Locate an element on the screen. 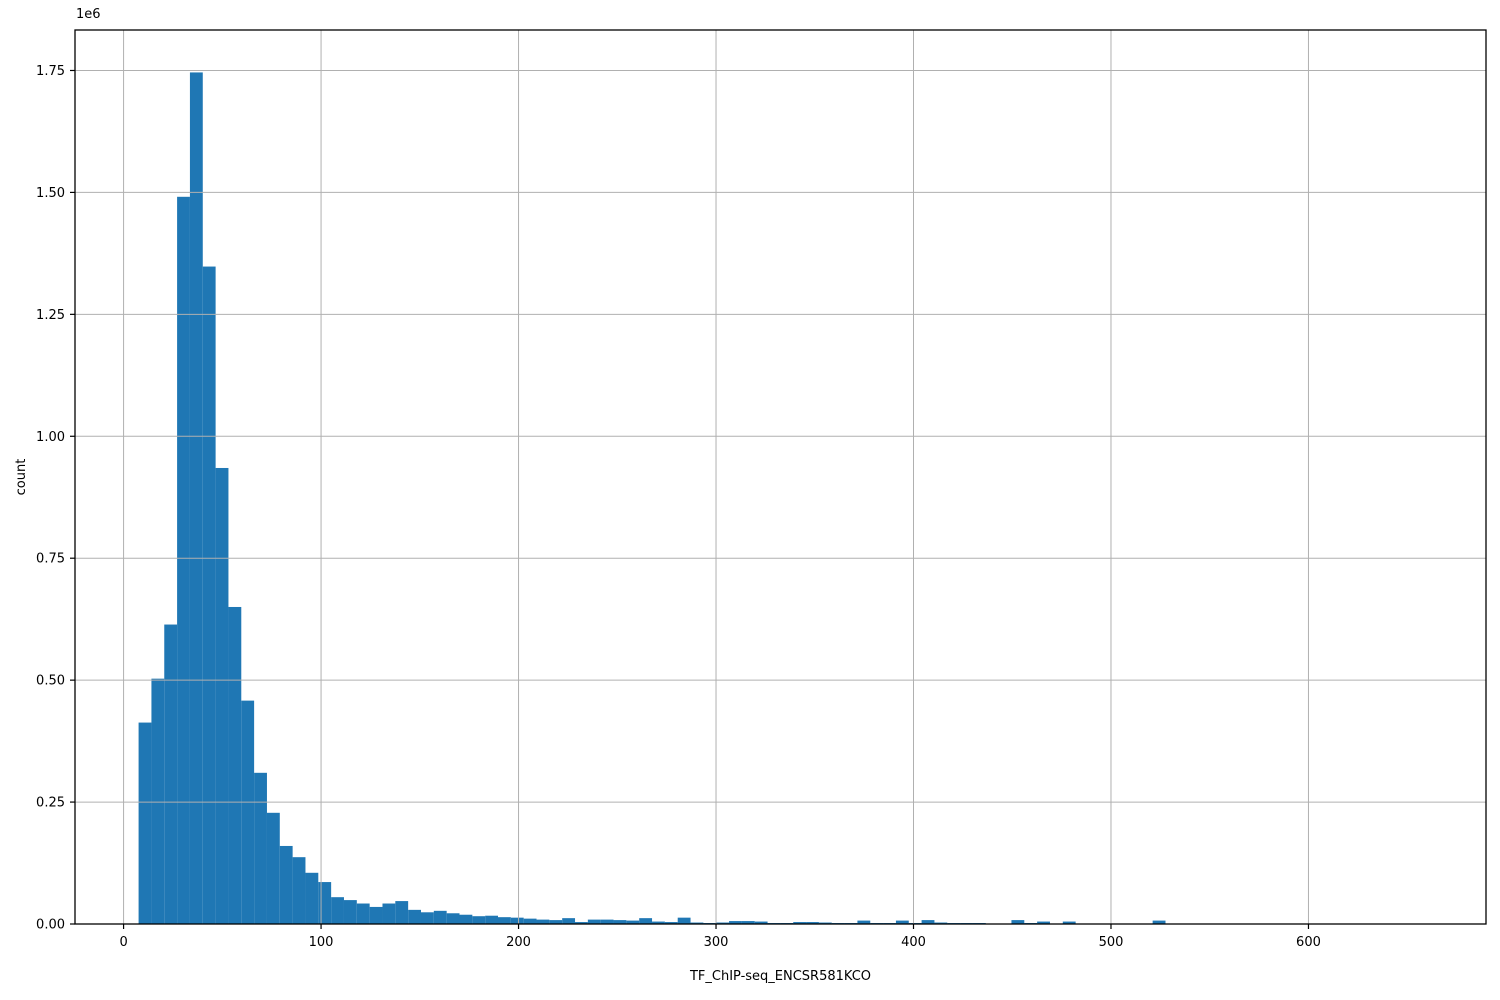  x-tick-label: 400 is located at coordinates (913, 942).